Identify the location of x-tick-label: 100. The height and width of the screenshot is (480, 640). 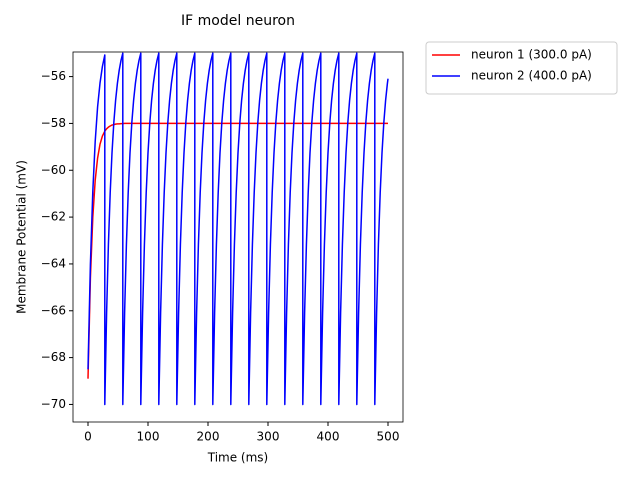
(148, 437).